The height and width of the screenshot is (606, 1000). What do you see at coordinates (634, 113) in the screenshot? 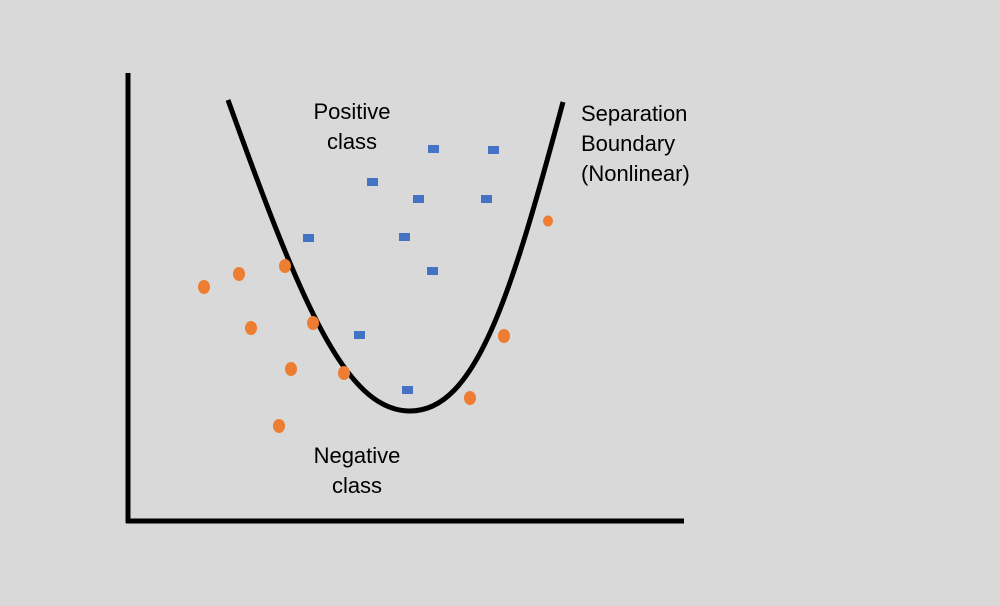
I see `boundary-label: Separation` at bounding box center [634, 113].